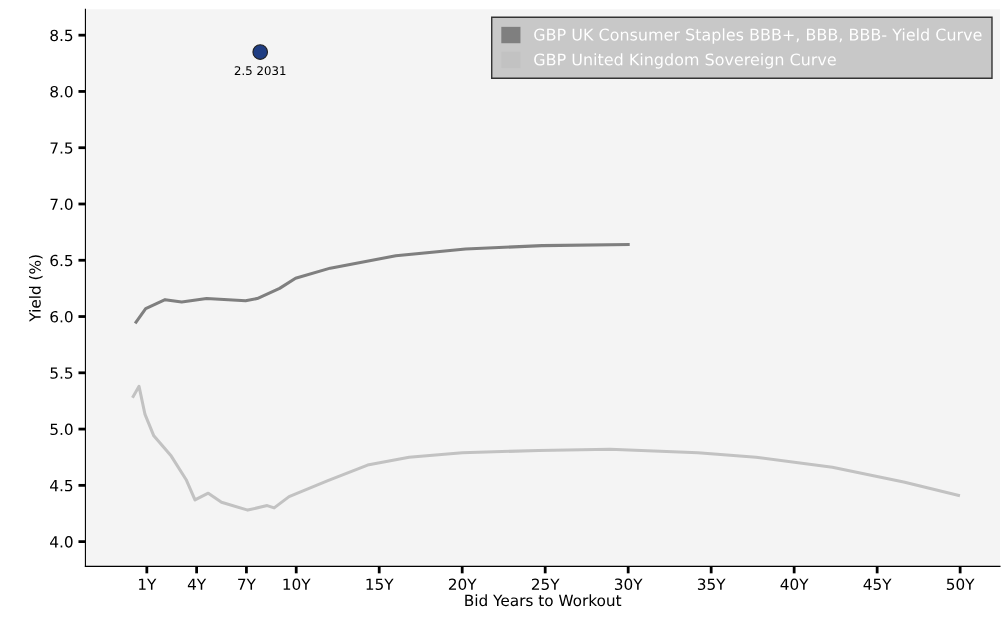  Describe the element at coordinates (61, 91) in the screenshot. I see `y-tick-label: 8.0` at that location.